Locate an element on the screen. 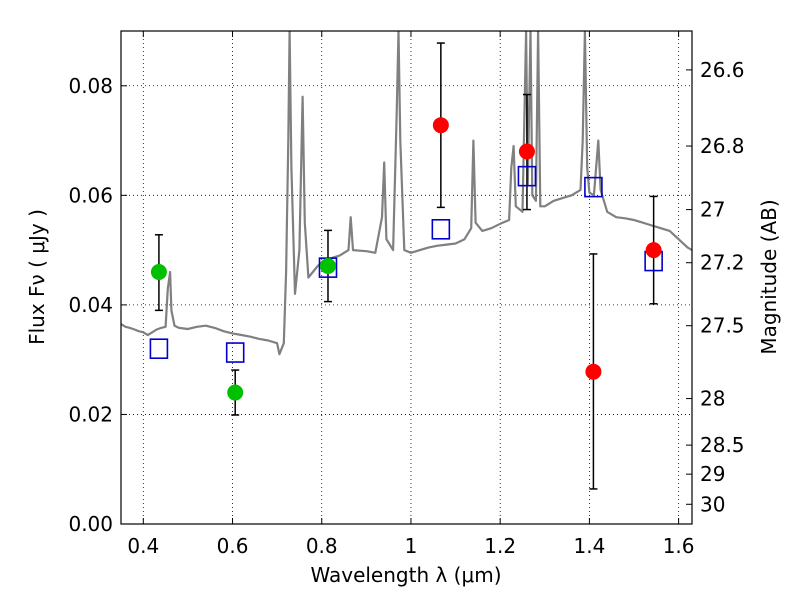 The image size is (800, 600). right-tick-label: 30 is located at coordinates (712, 504).